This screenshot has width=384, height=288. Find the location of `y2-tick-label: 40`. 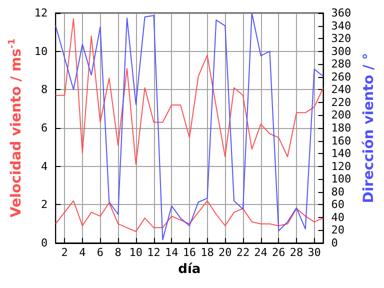

y2-tick-label: 40 is located at coordinates (337, 217).